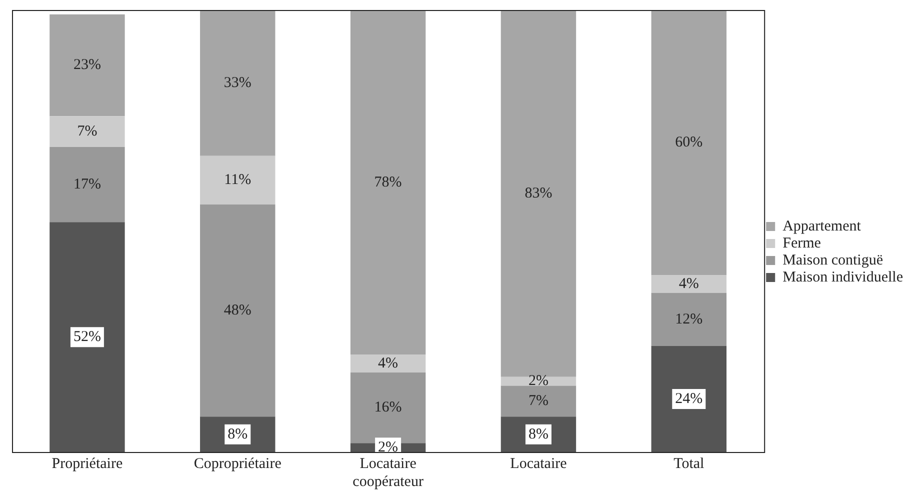 The image size is (917, 498). Describe the element at coordinates (238, 464) in the screenshot. I see `x-tick-label: Copropriétaire` at that location.